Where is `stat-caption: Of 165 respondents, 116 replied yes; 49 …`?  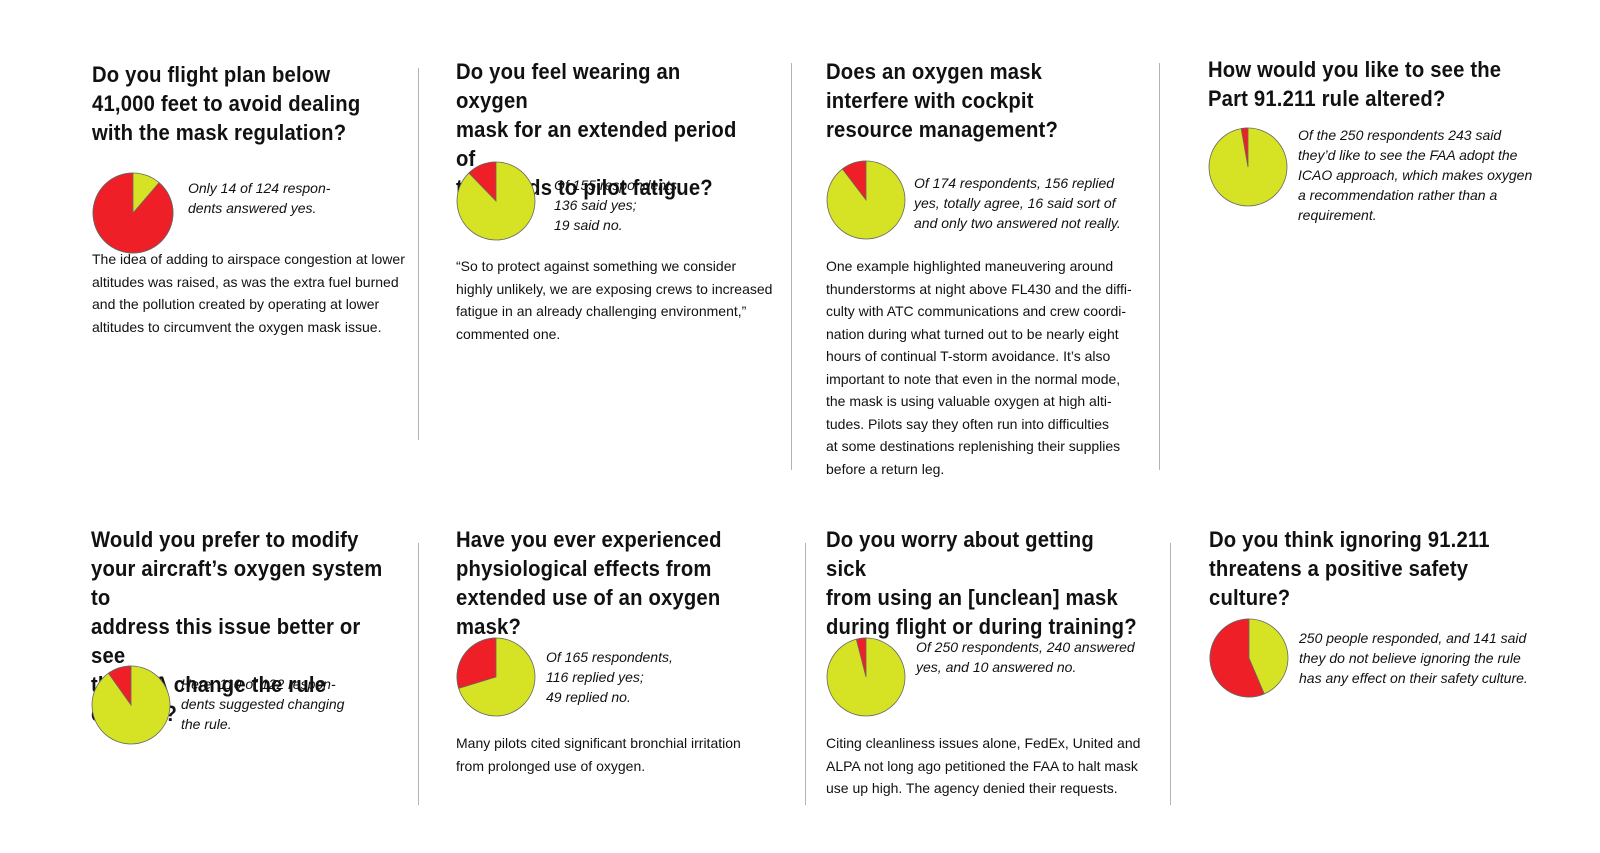
stat-caption: Of 165 respondents, 116 replied yes; 49 … is located at coordinates (609, 677).